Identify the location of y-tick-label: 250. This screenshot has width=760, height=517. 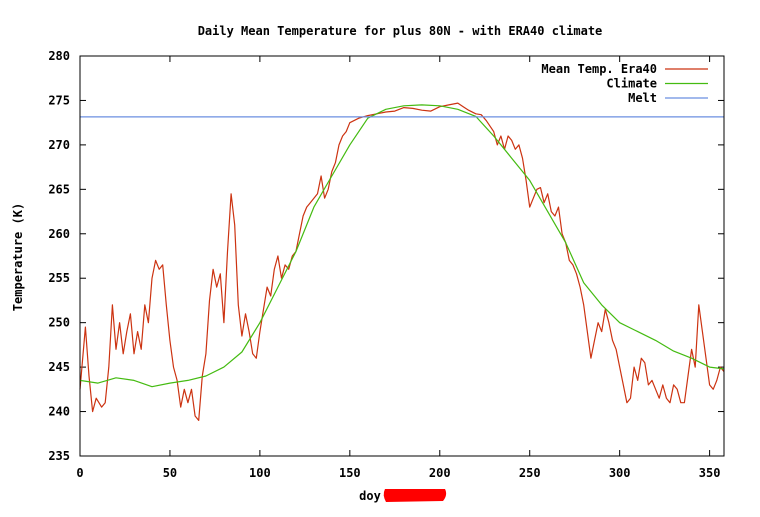
(59, 323).